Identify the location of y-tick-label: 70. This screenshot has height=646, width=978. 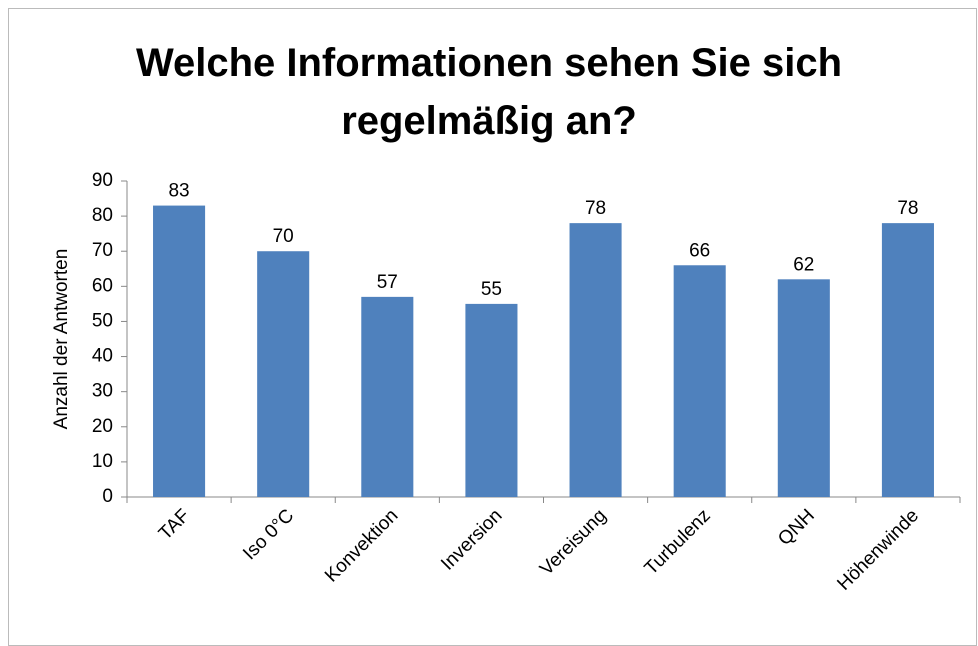
(102, 250).